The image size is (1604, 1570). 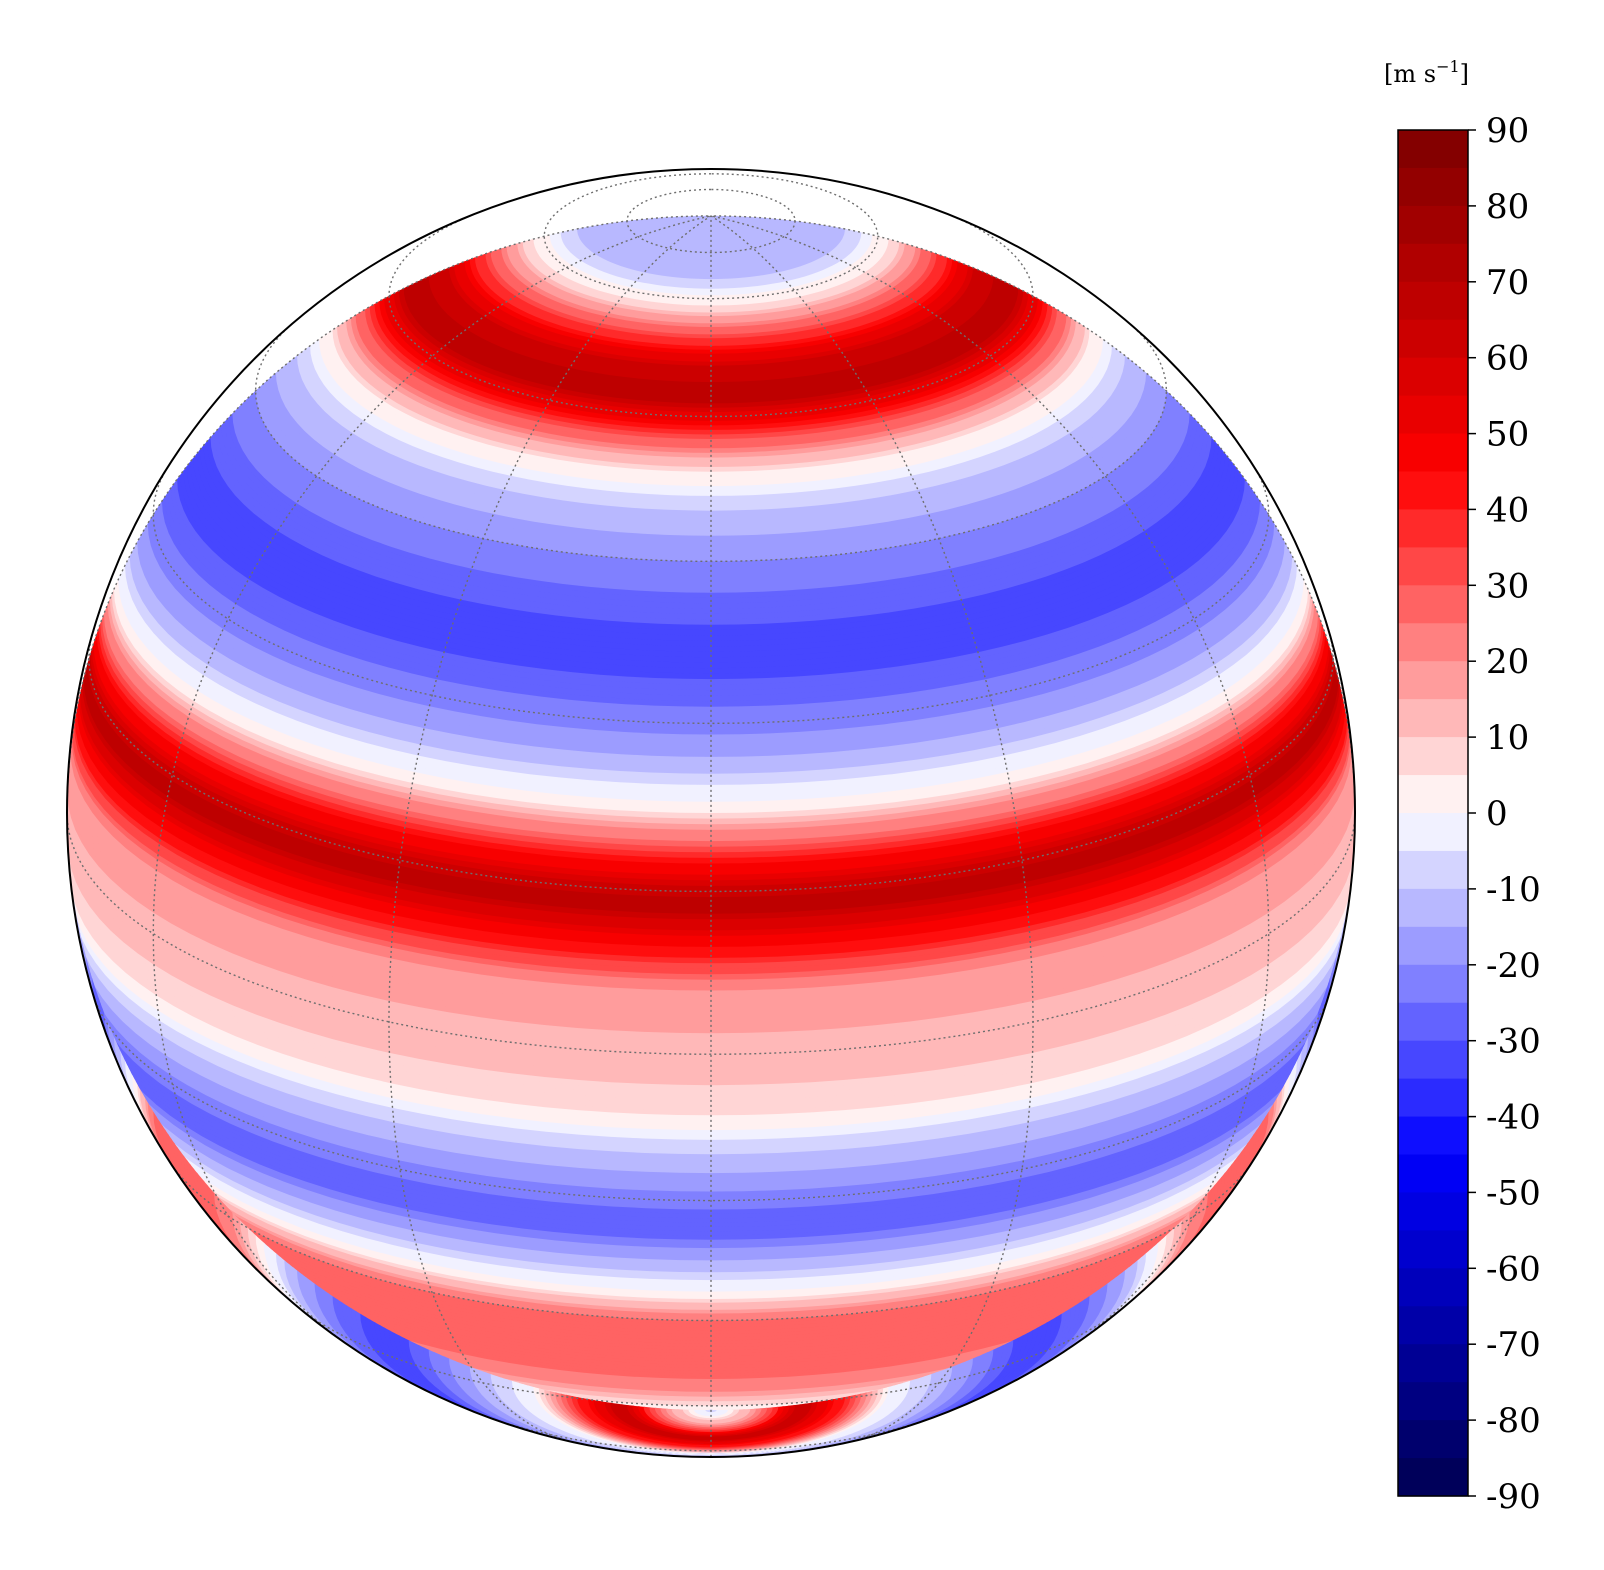 I want to click on colorbar-tick-label: 30, so click(x=1507, y=586).